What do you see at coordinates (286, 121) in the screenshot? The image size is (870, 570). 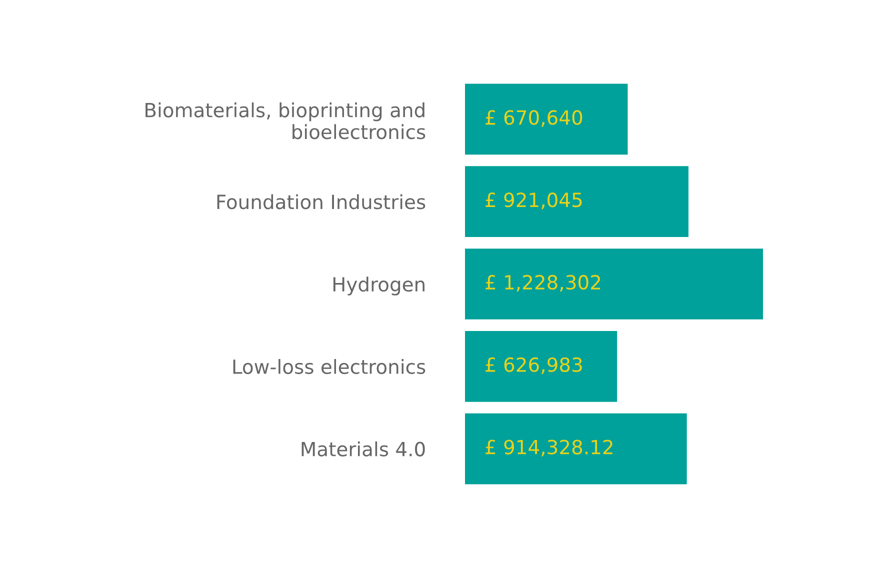 I see `y-tick-label: Biomaterials, bioprinting and bioelectronics` at bounding box center [286, 121].